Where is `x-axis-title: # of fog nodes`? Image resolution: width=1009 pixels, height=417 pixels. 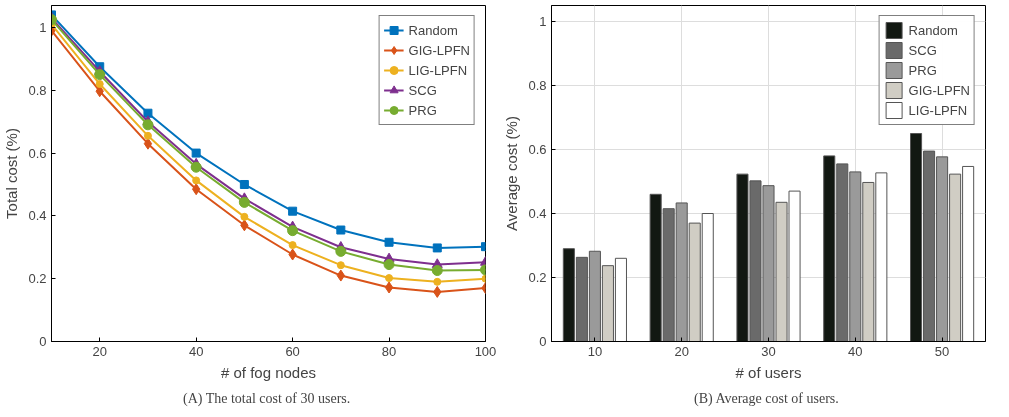 x-axis-title: # of fog nodes is located at coordinates (268, 372).